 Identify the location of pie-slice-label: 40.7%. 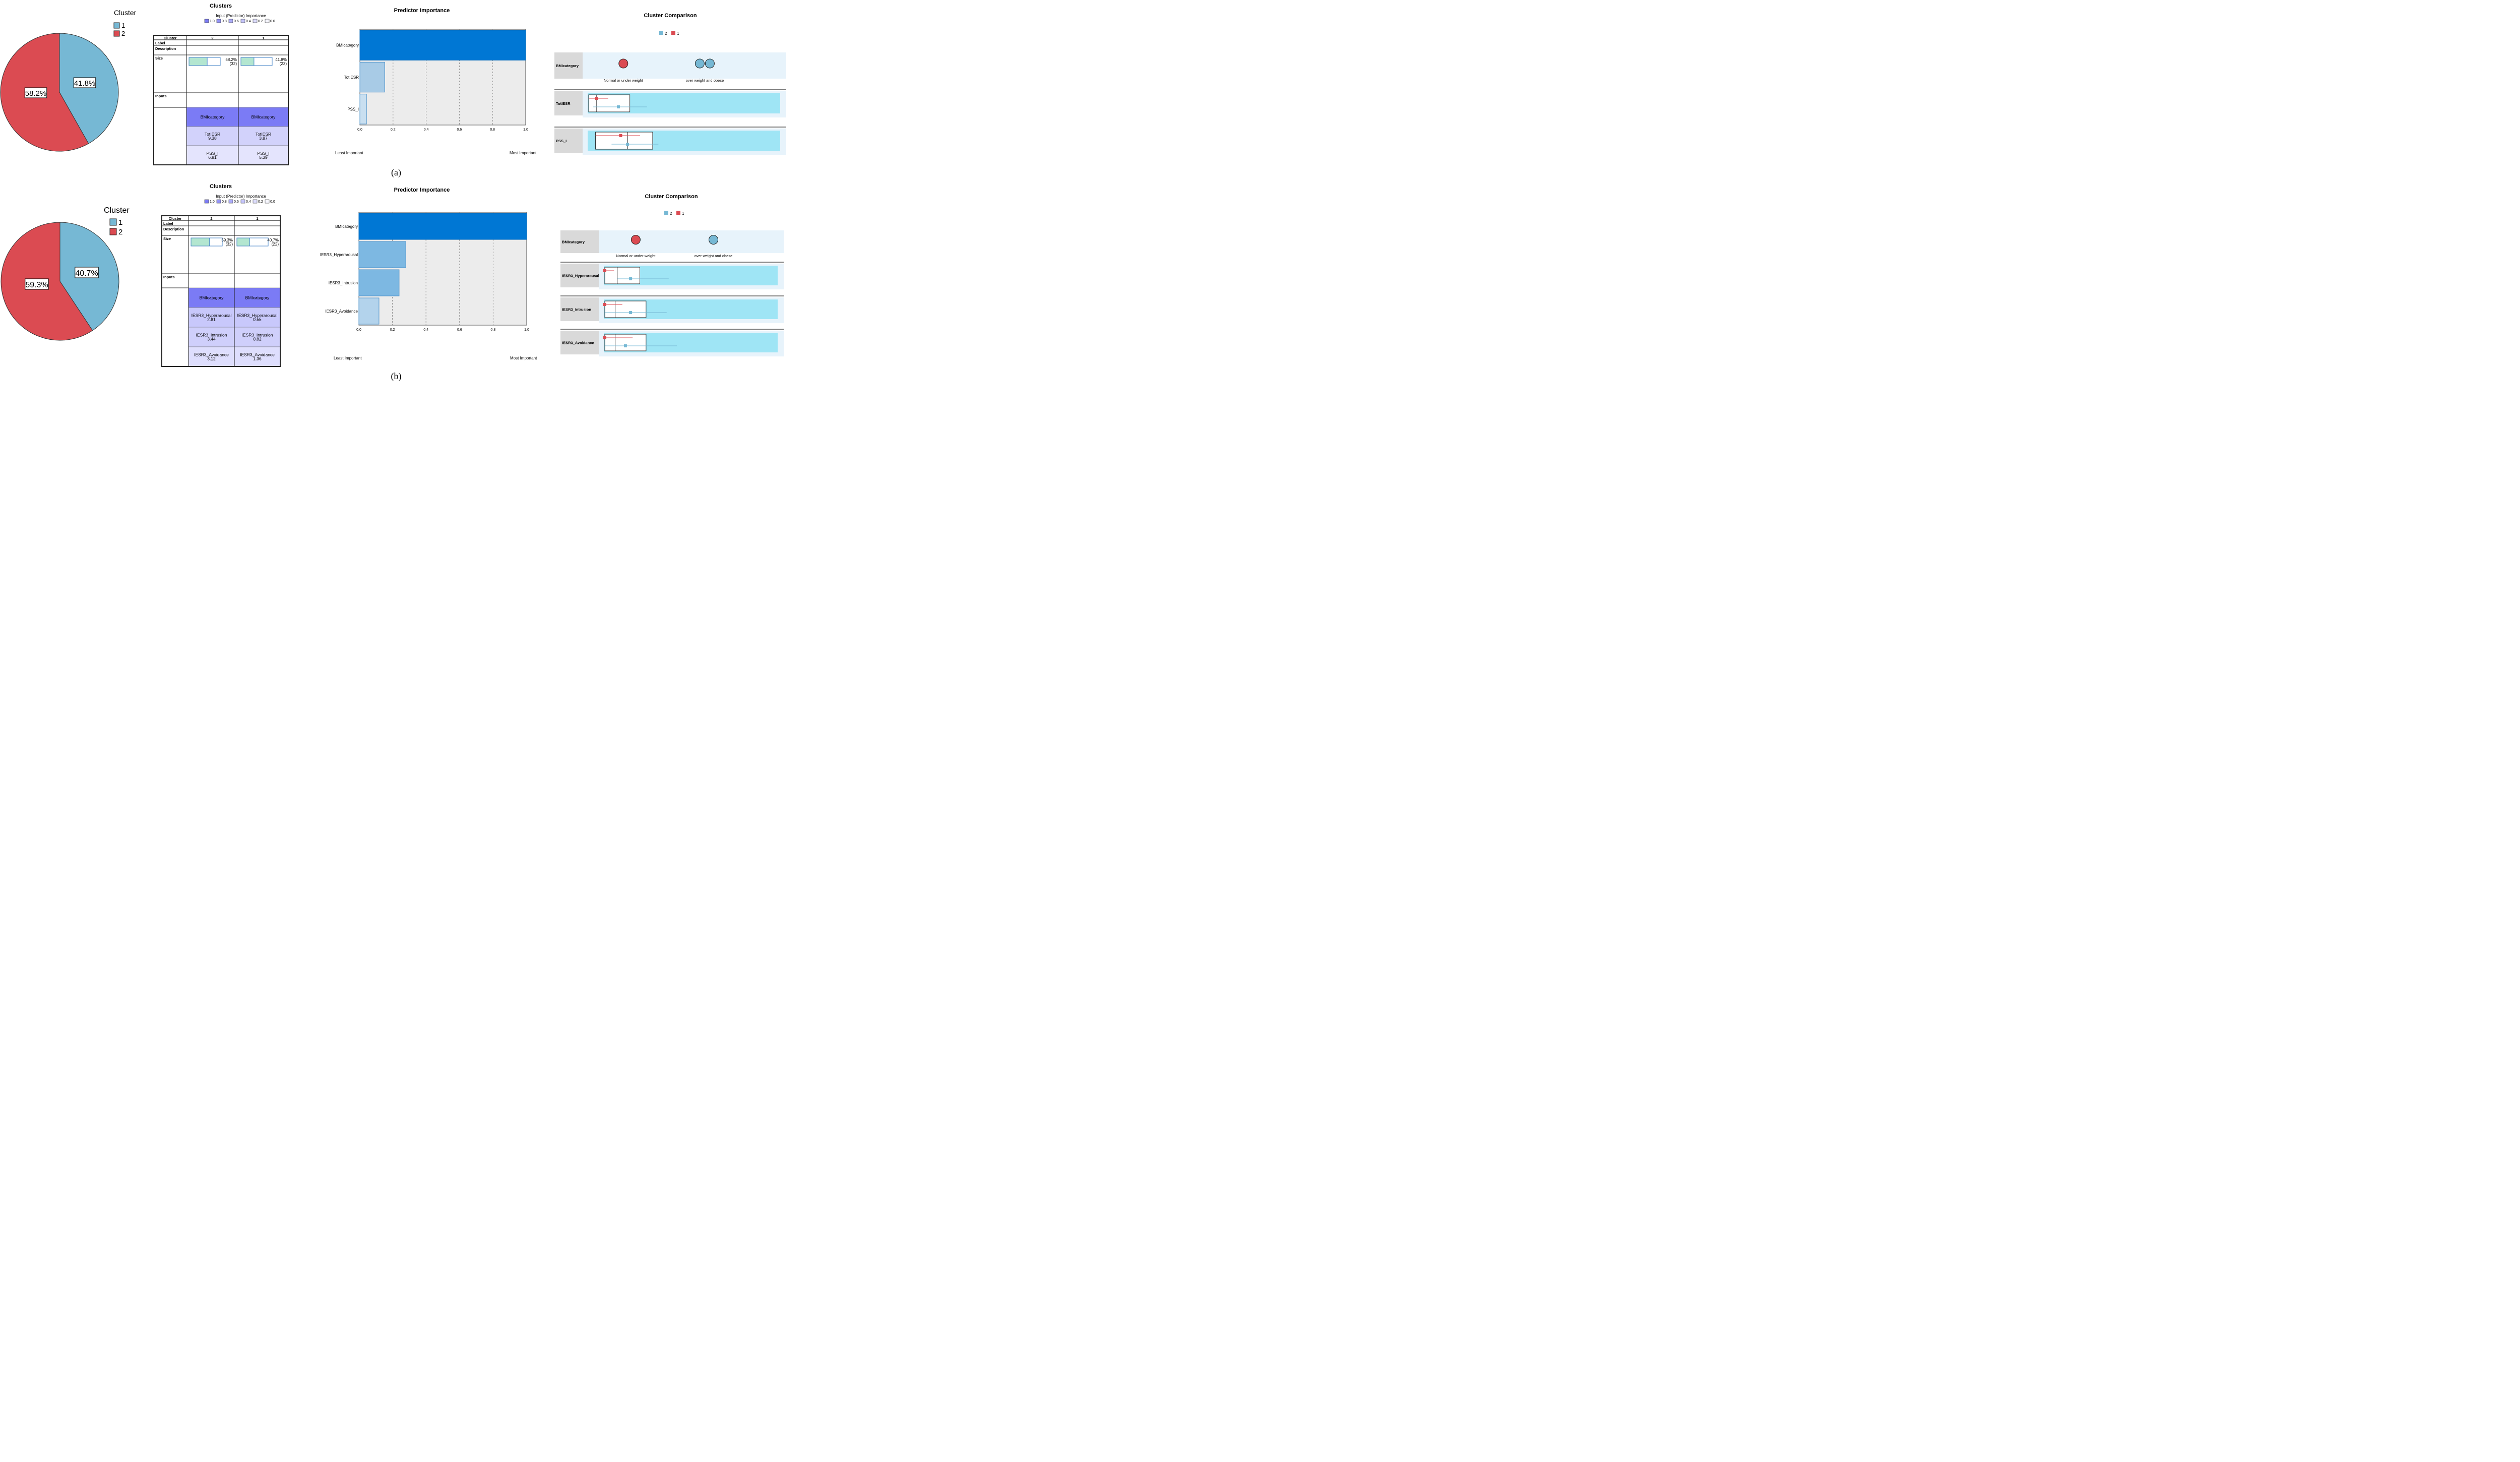
(86, 273).